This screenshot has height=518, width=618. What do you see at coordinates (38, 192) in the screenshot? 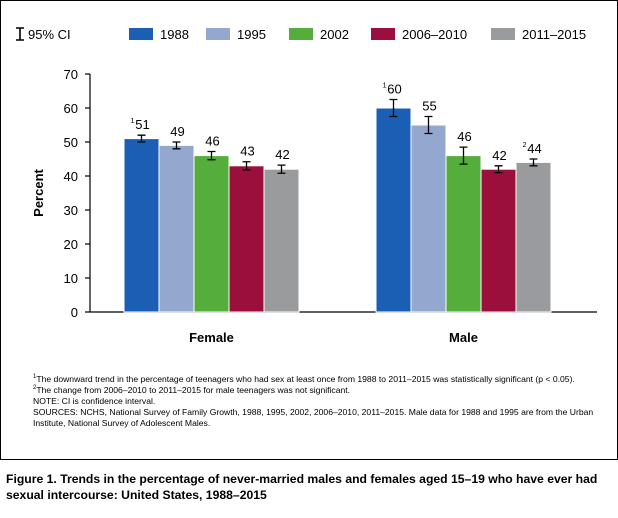
I see `y-axis-label: Percent` at bounding box center [38, 192].